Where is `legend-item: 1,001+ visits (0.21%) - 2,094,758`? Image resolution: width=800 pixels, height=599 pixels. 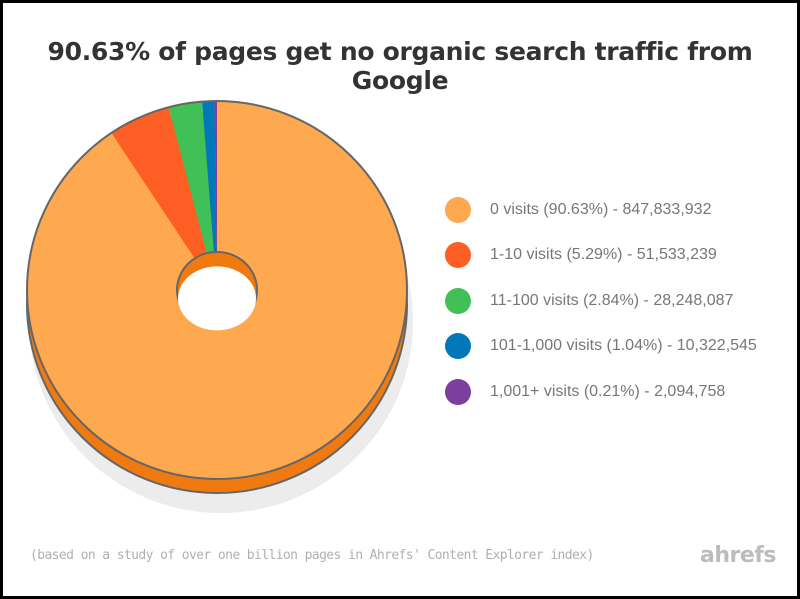 legend-item: 1,001+ visits (0.21%) - 2,094,758 is located at coordinates (601, 391).